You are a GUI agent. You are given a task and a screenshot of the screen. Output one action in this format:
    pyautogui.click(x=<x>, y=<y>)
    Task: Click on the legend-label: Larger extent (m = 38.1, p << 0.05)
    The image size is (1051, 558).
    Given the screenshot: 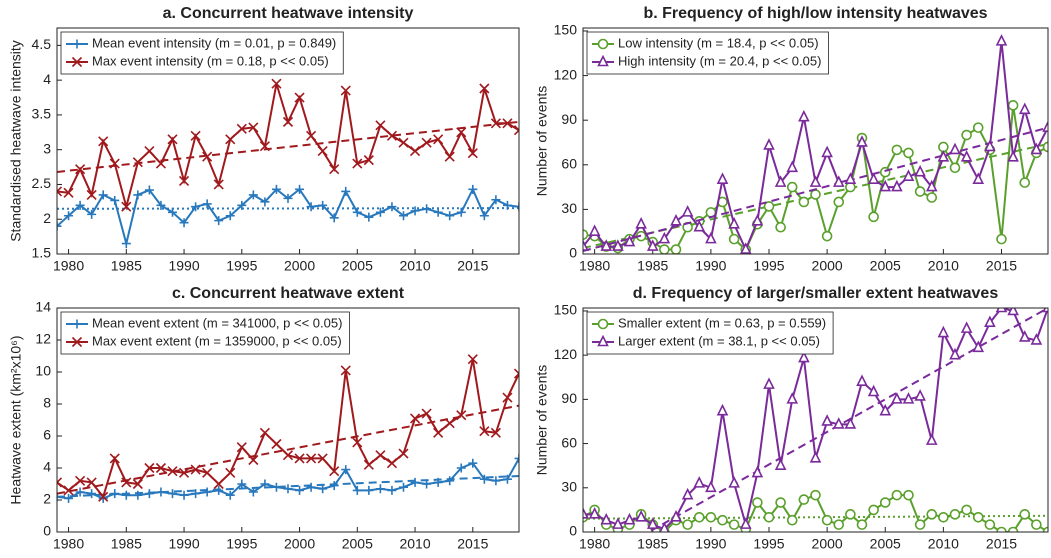 What is the action you would take?
    pyautogui.click(x=719, y=340)
    